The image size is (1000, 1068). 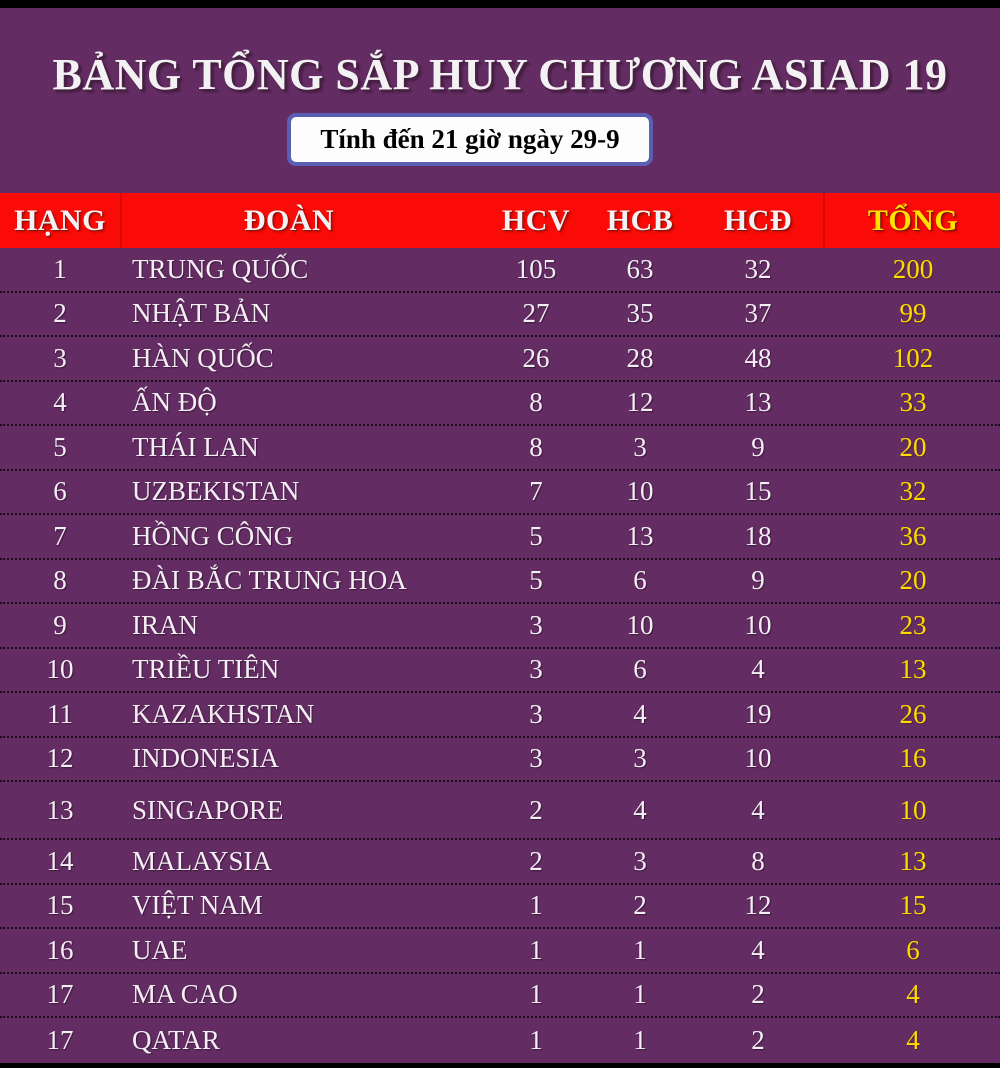 I want to click on cell-rank: 3, so click(x=60, y=357).